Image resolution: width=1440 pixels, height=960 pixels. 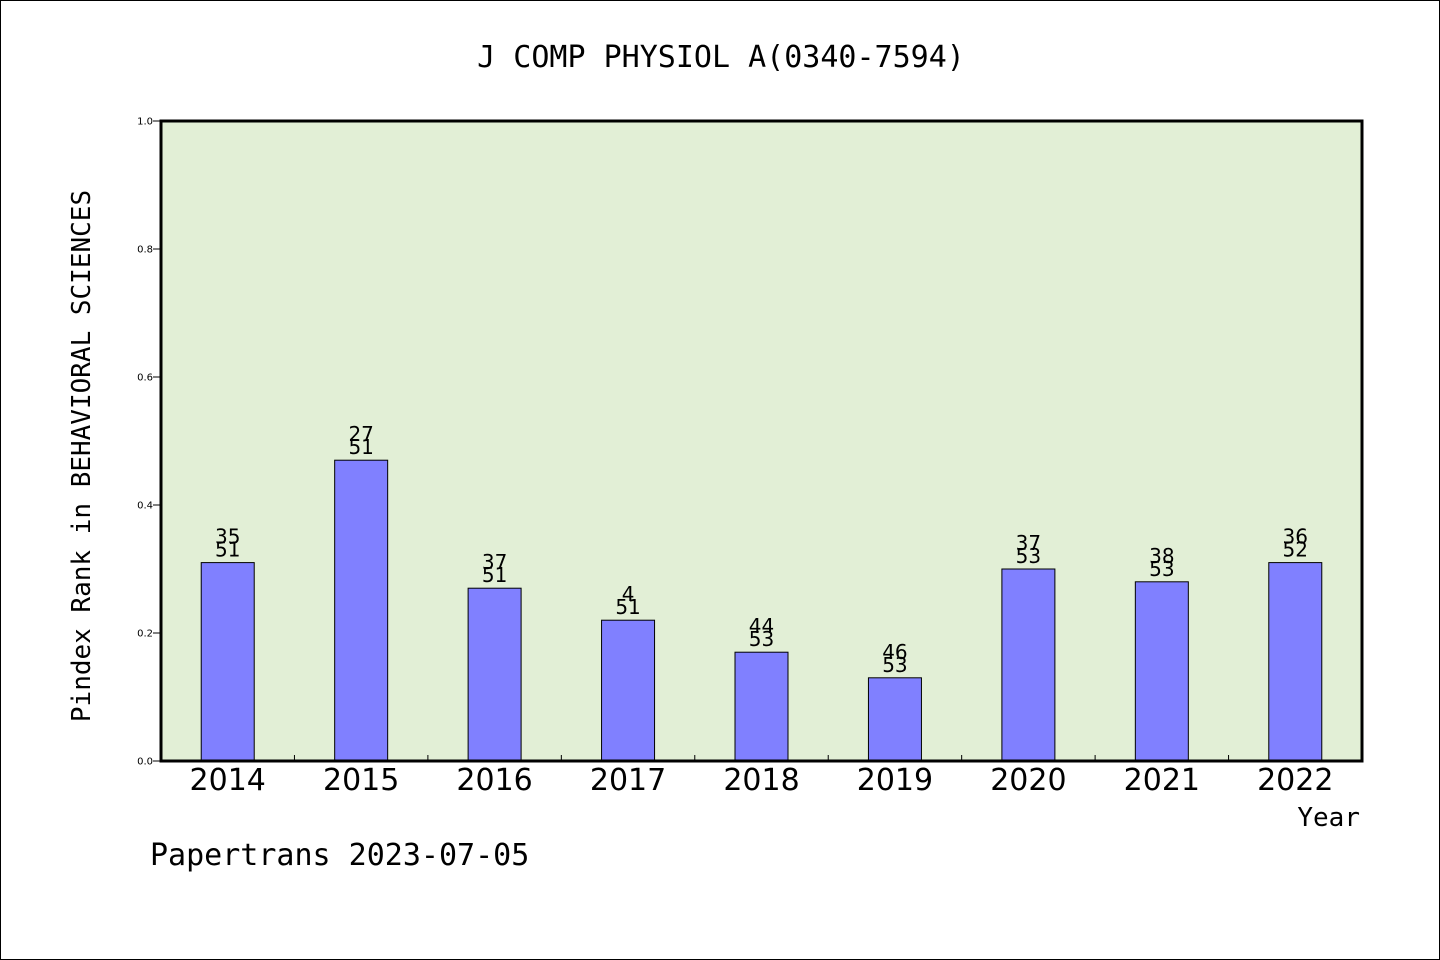 I want to click on bar-2017, so click(x=628, y=690).